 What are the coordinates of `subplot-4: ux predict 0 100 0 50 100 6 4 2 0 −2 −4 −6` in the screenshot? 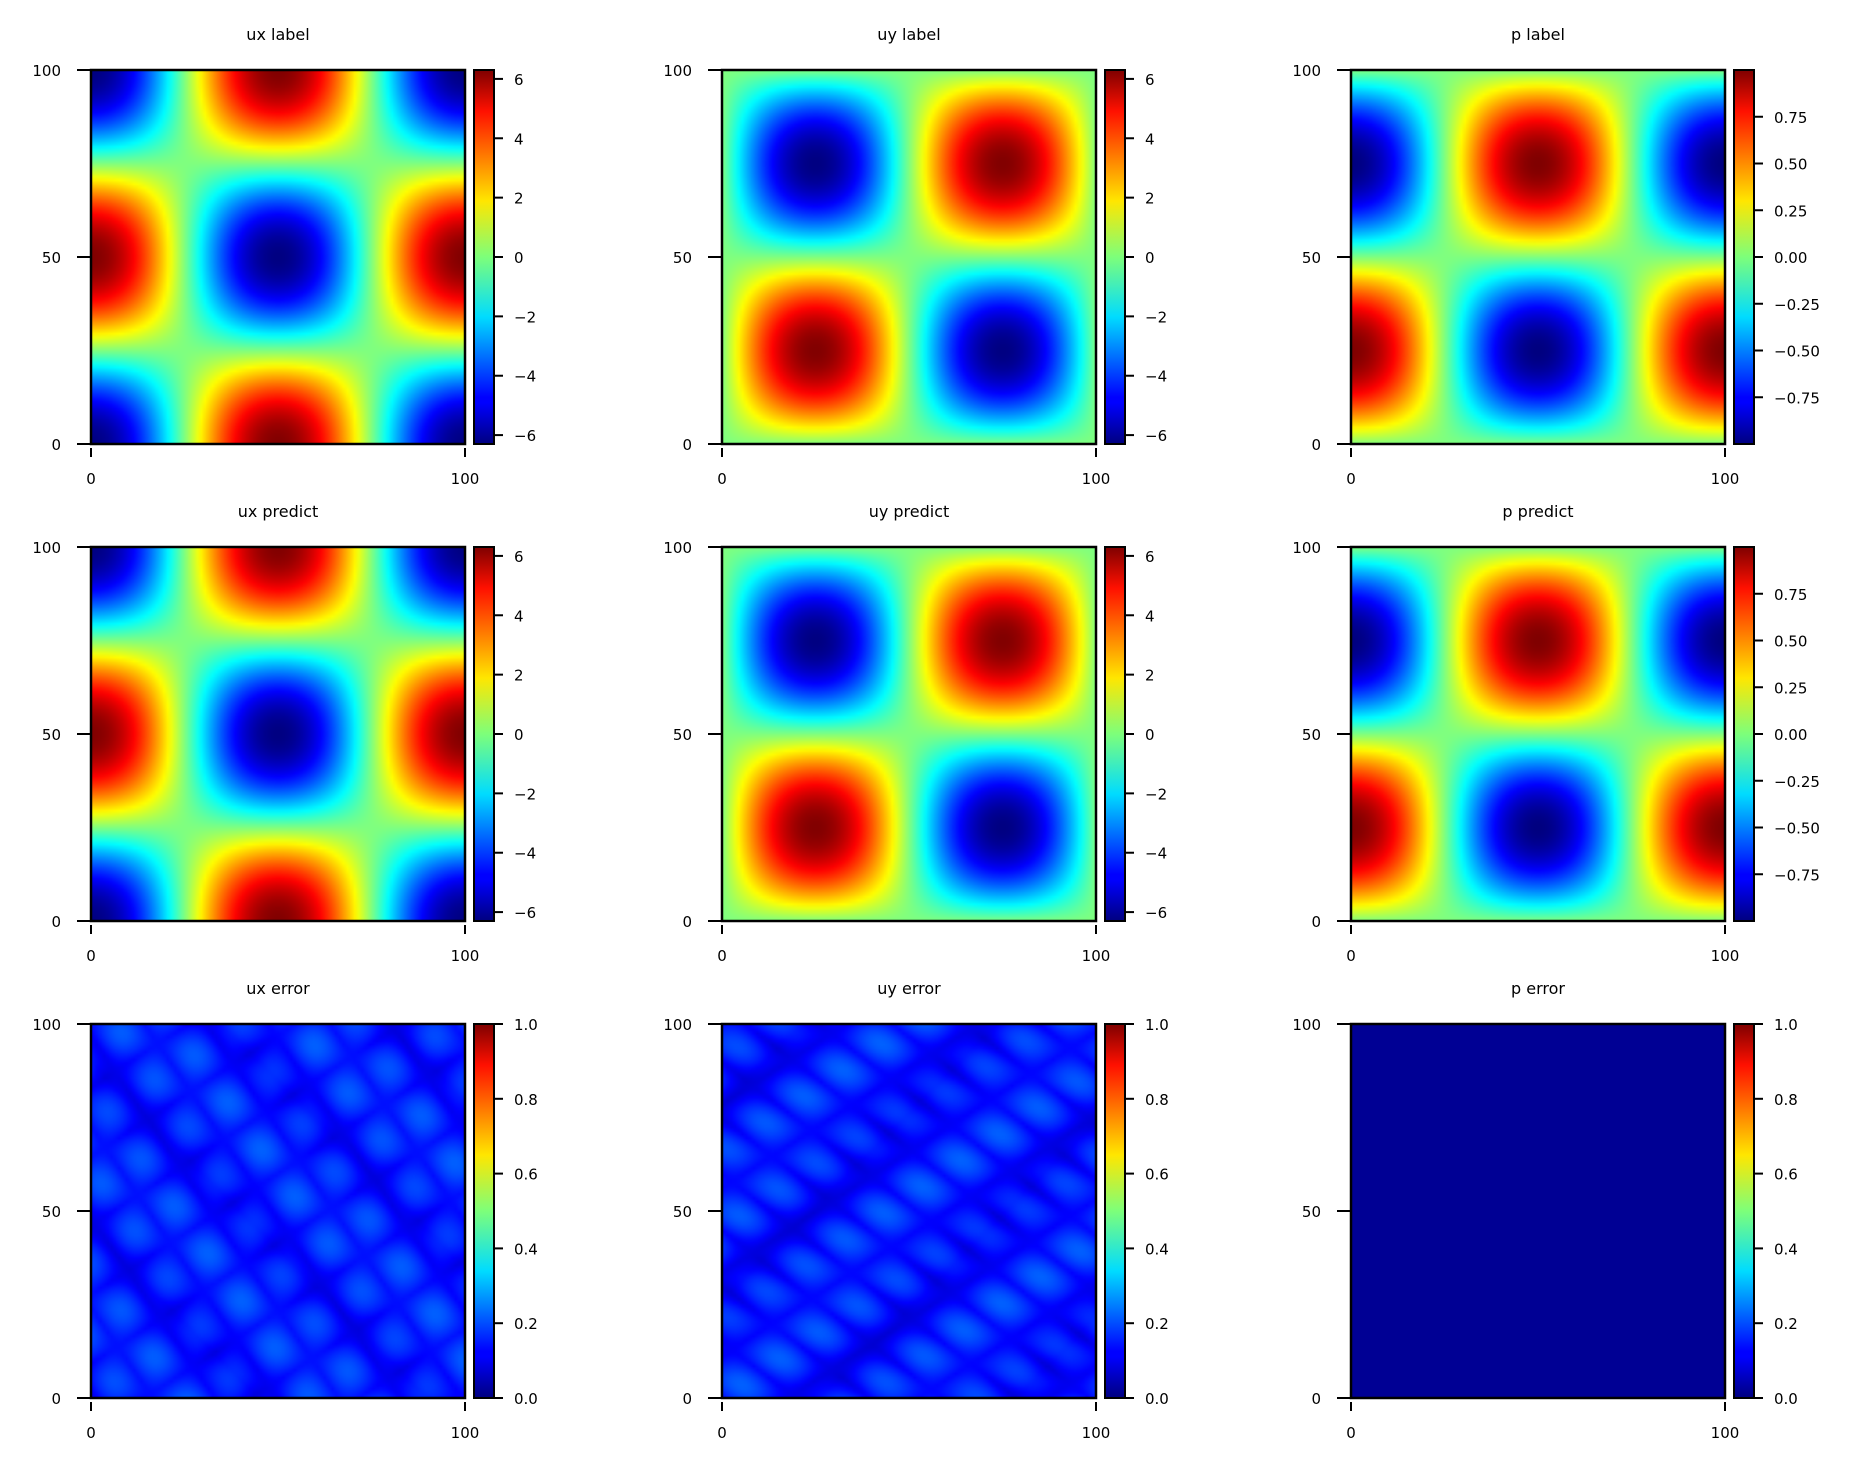 It's located at (284, 733).